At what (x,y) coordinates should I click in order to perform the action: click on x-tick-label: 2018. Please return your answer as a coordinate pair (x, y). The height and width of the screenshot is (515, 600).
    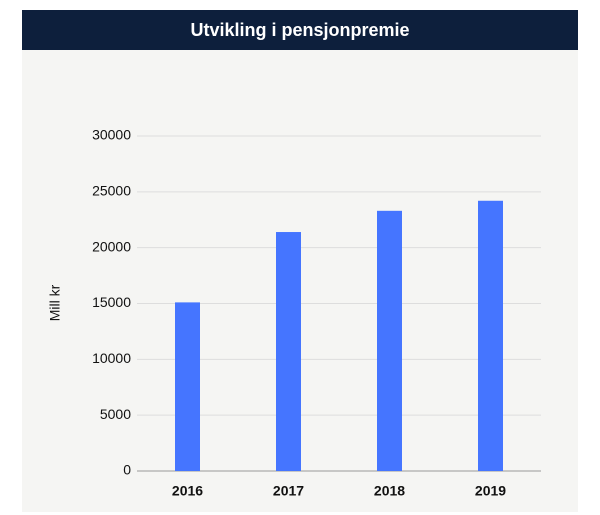
    Looking at the image, I should click on (389, 491).